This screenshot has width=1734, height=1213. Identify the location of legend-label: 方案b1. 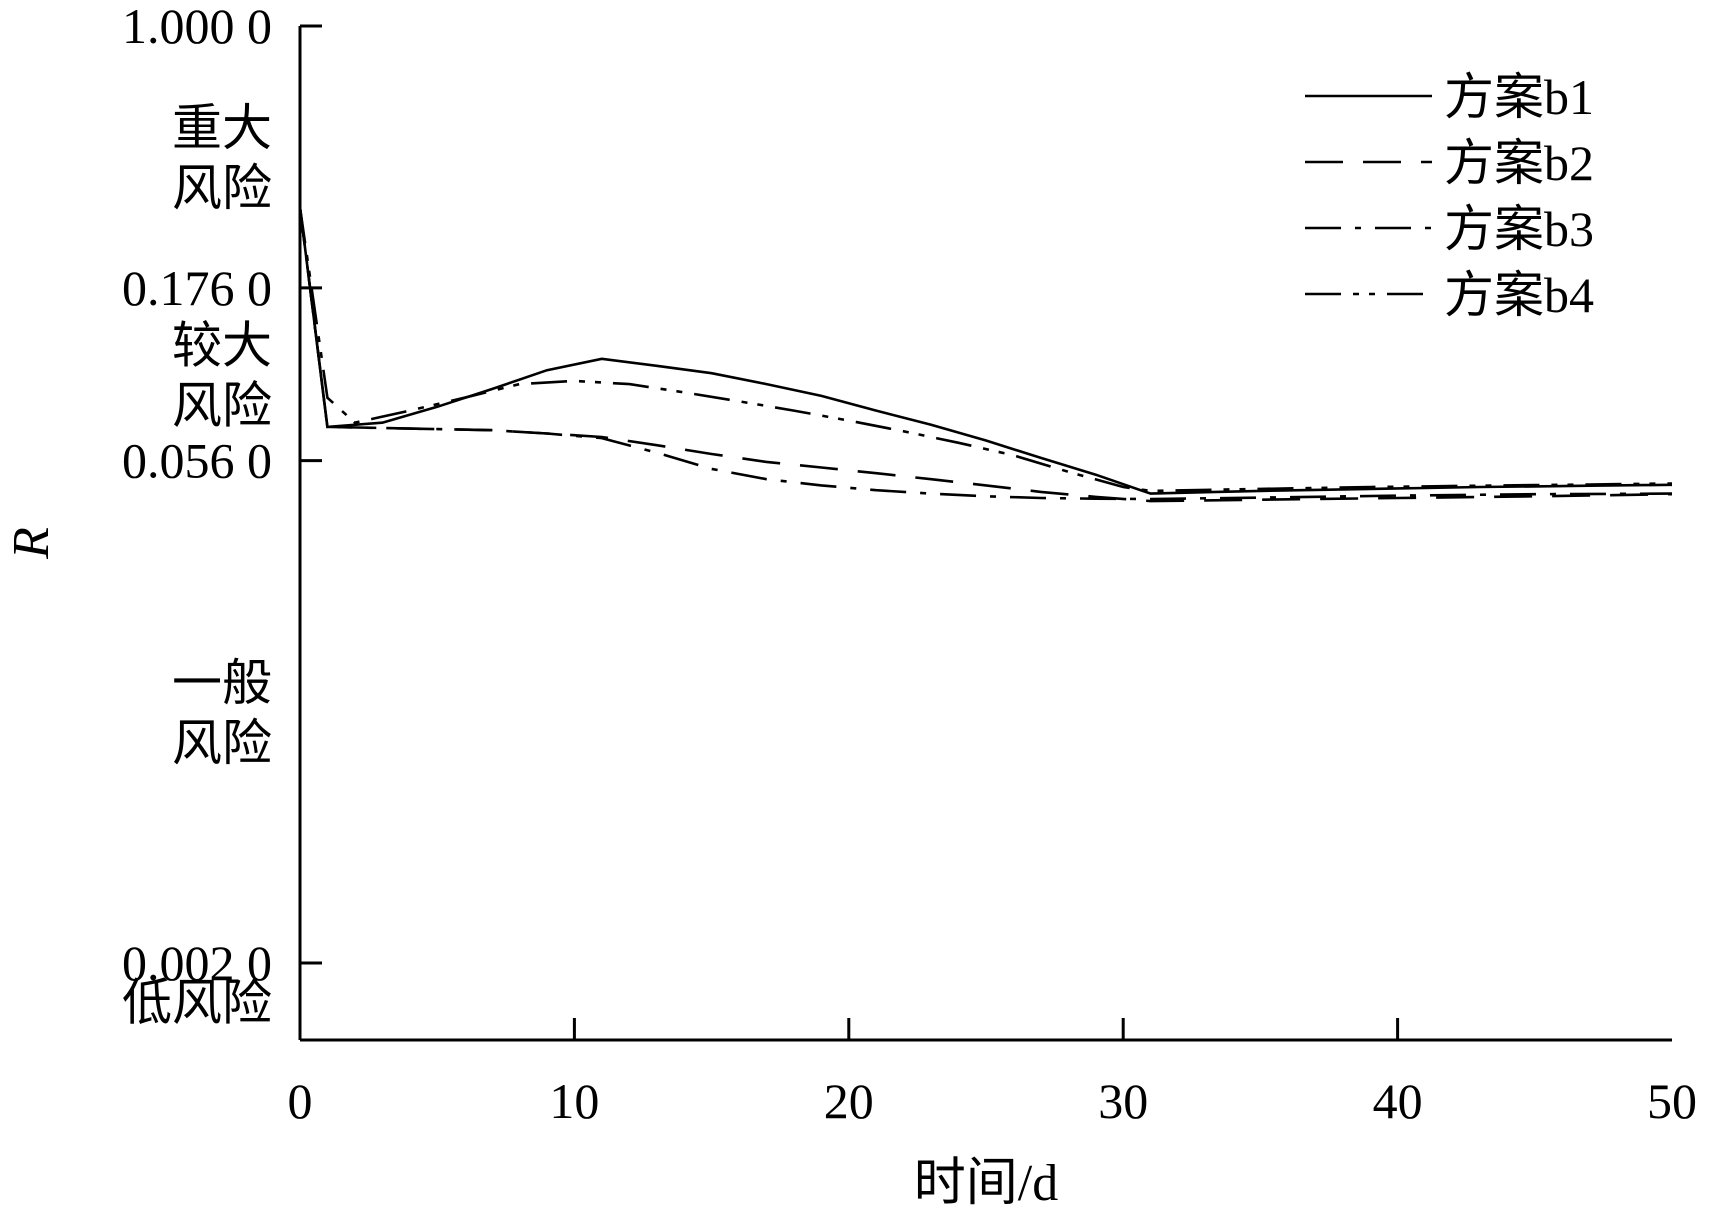
(1519, 97).